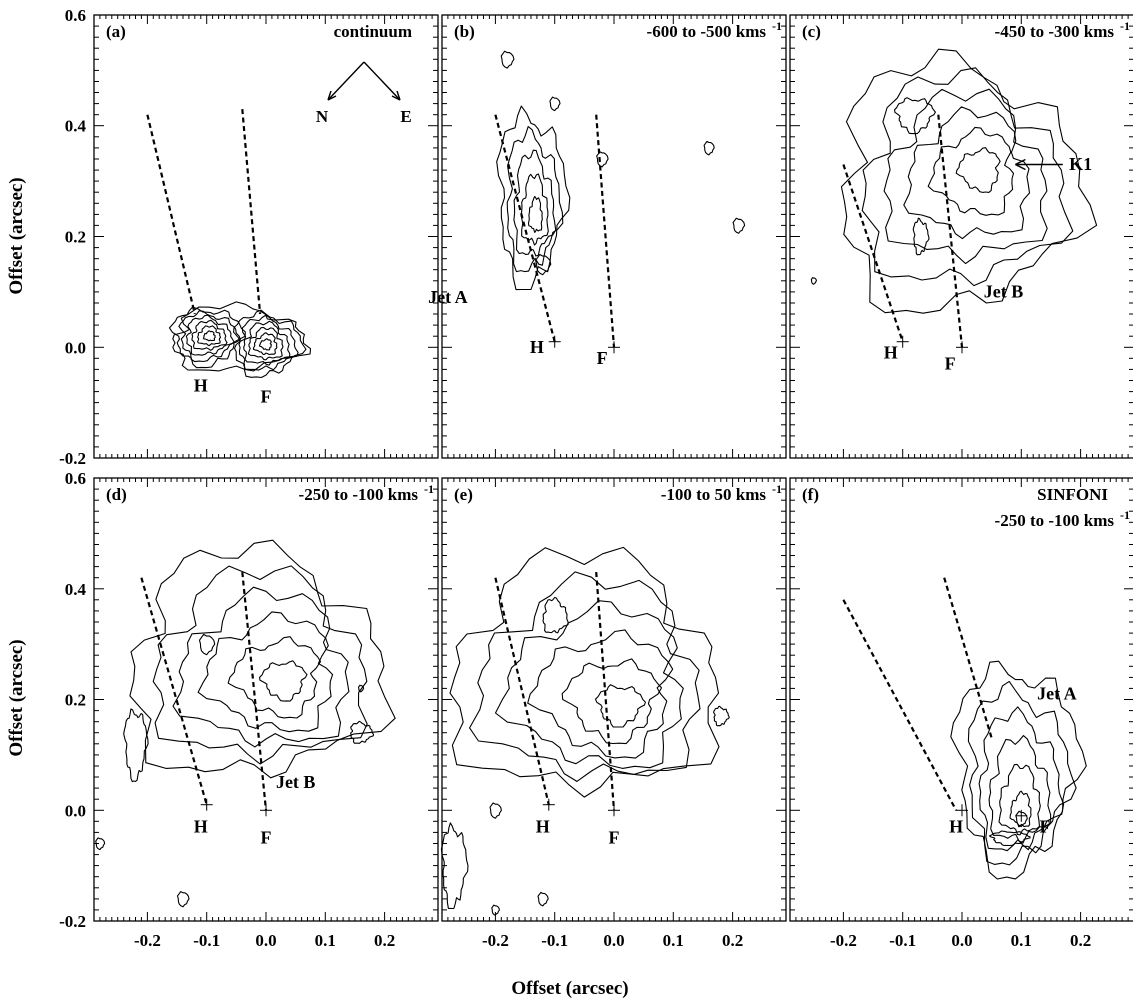  Describe the element at coordinates (373, 31) in the screenshot. I see `panel-title: continuum` at that location.